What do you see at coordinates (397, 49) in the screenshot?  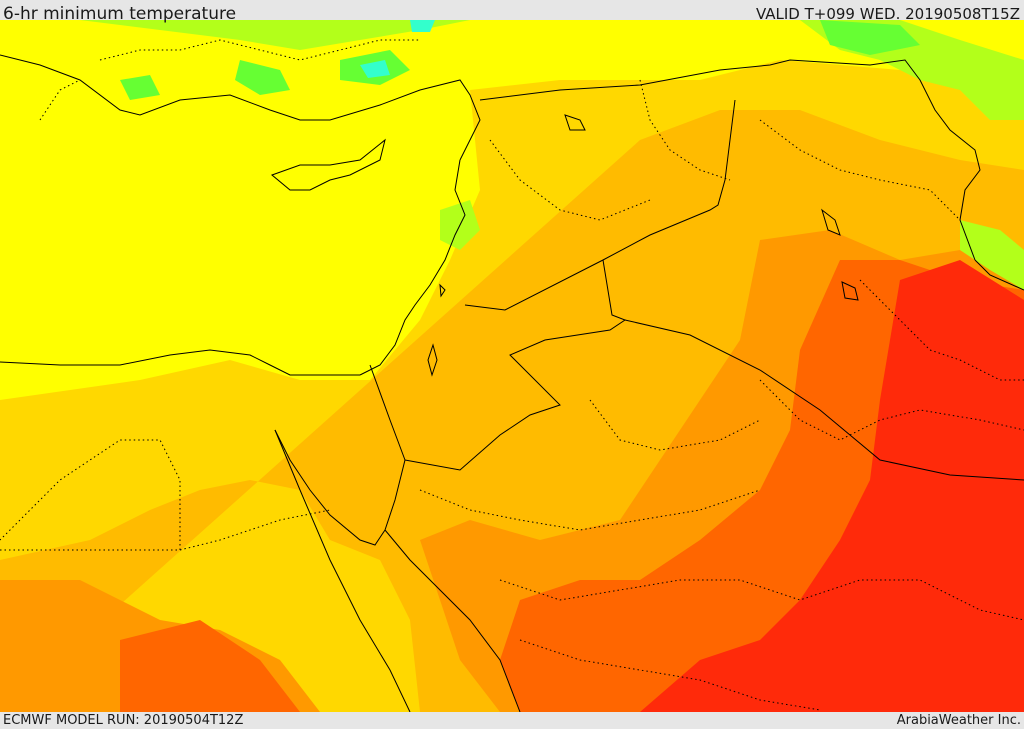 I see `field-band-cyan` at bounding box center [397, 49].